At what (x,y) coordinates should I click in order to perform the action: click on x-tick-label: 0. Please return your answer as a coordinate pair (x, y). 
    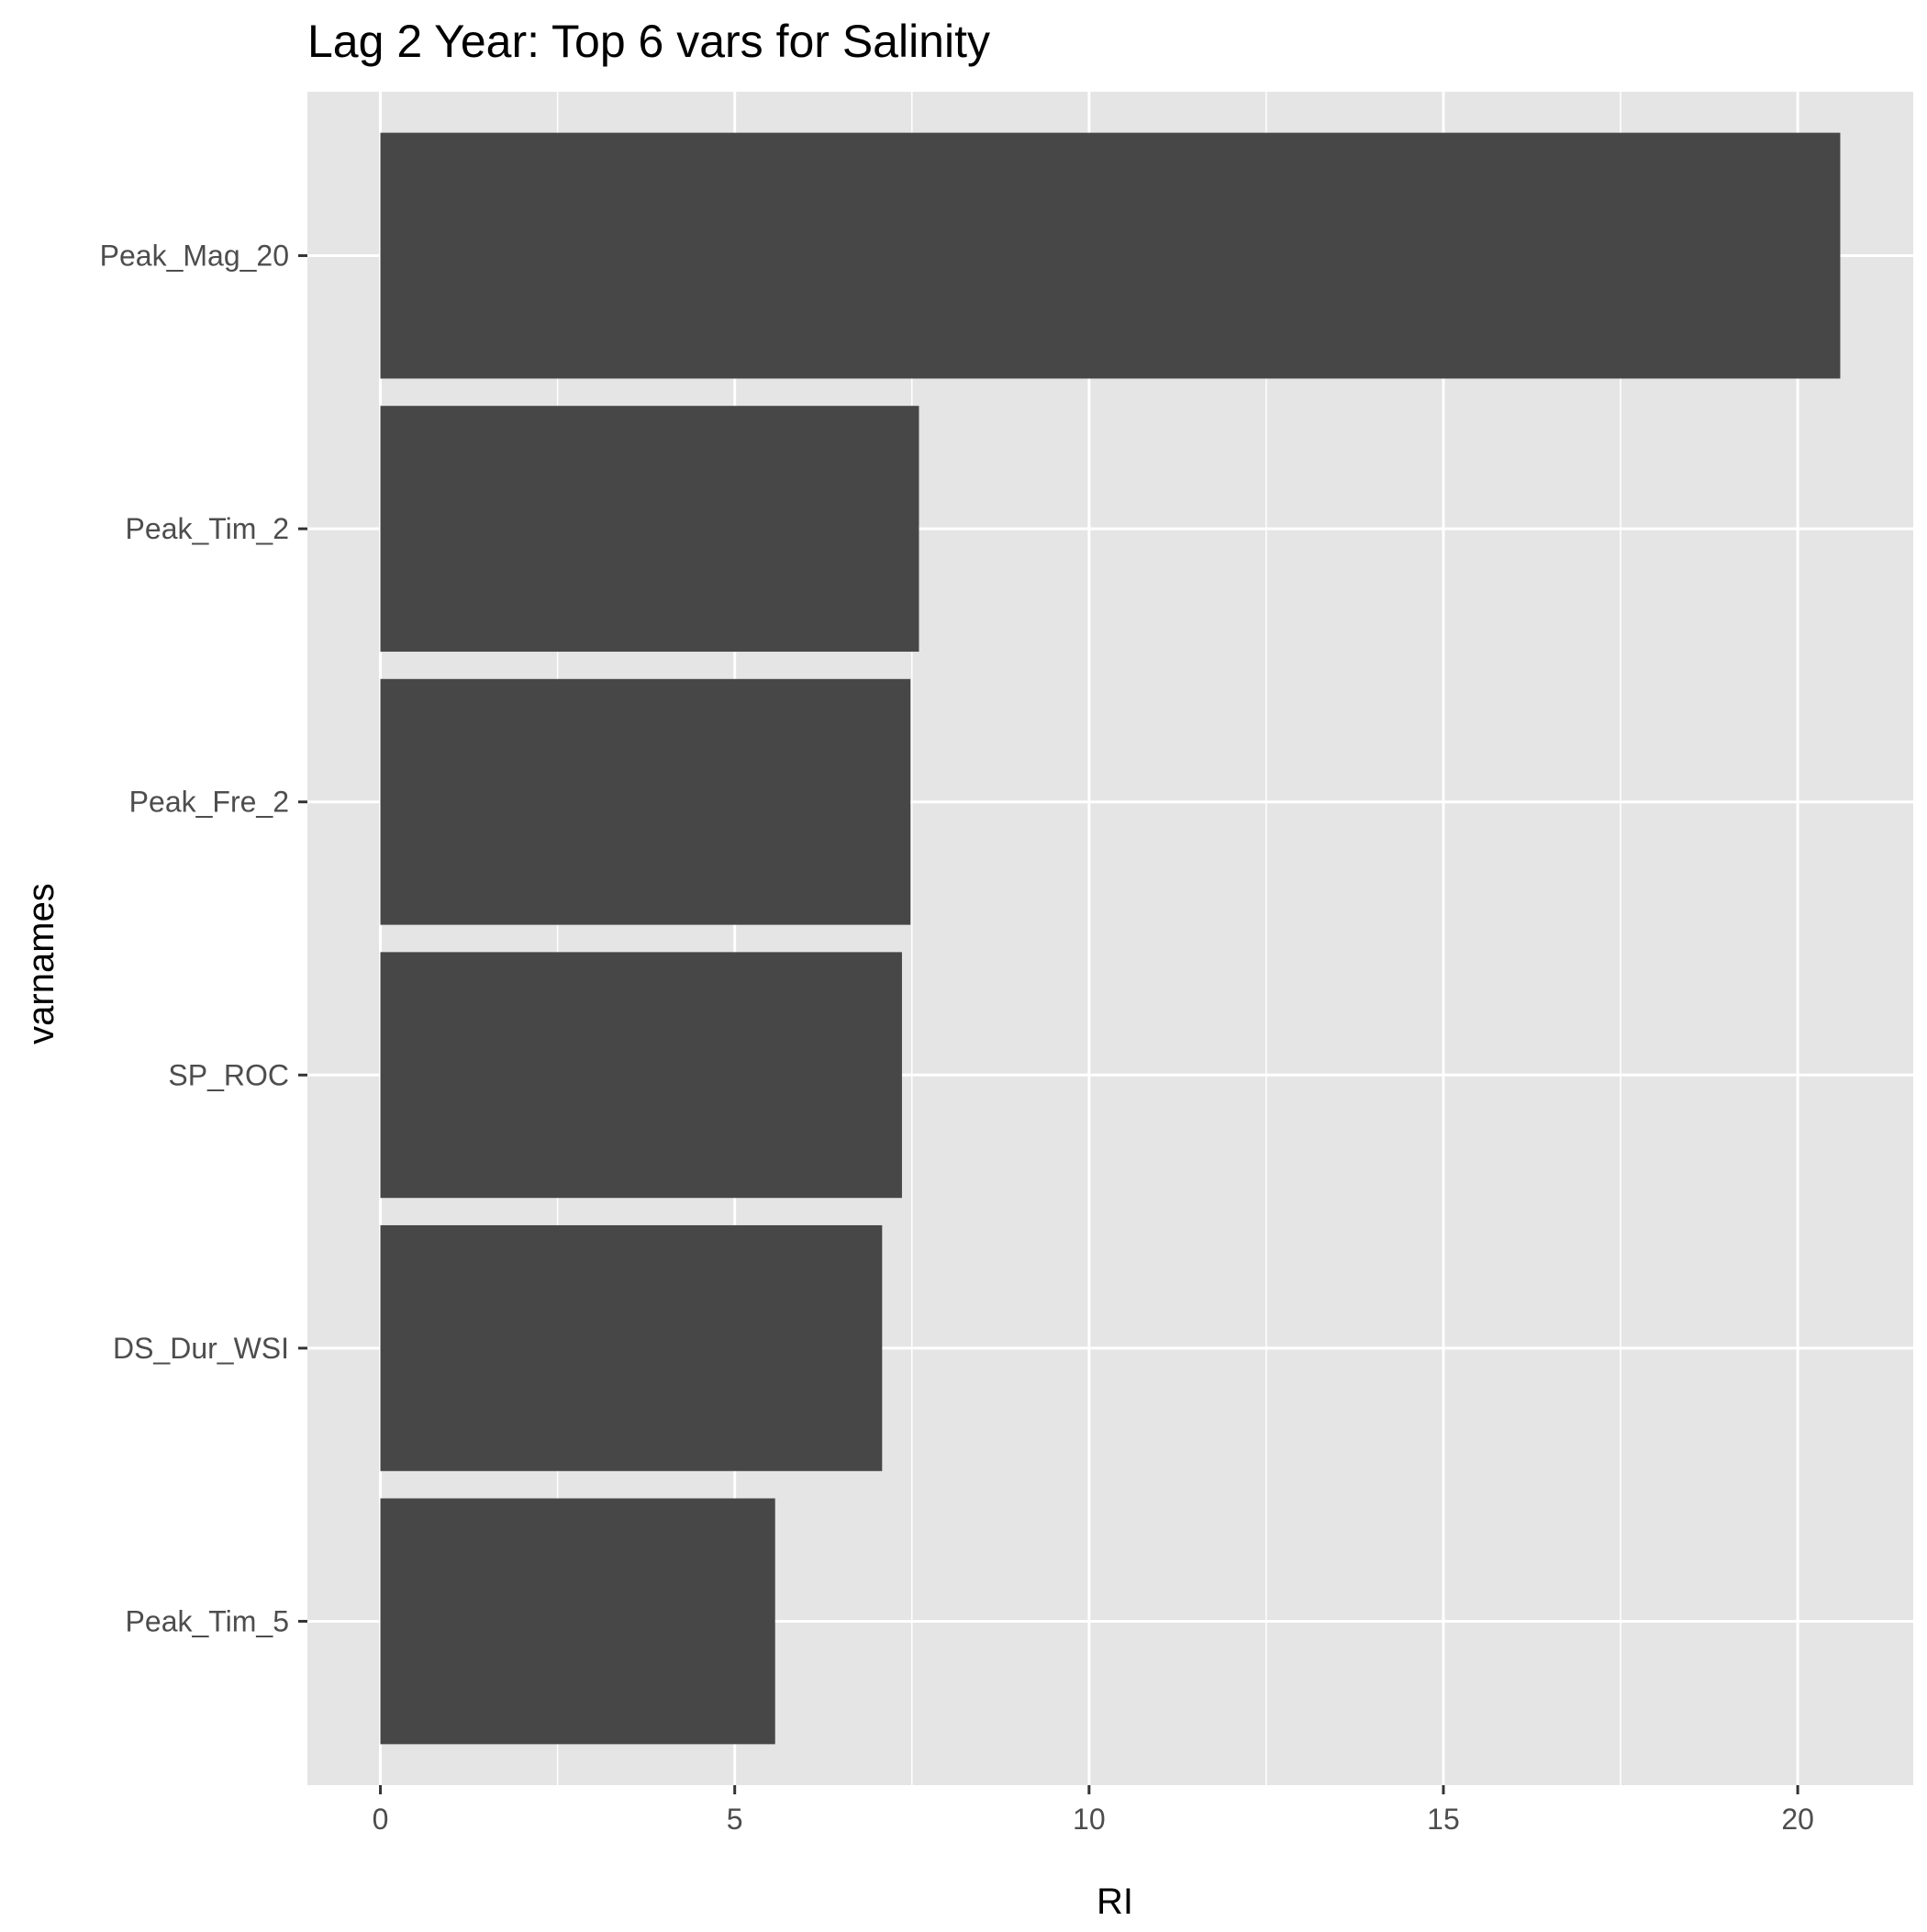
    Looking at the image, I should click on (381, 1819).